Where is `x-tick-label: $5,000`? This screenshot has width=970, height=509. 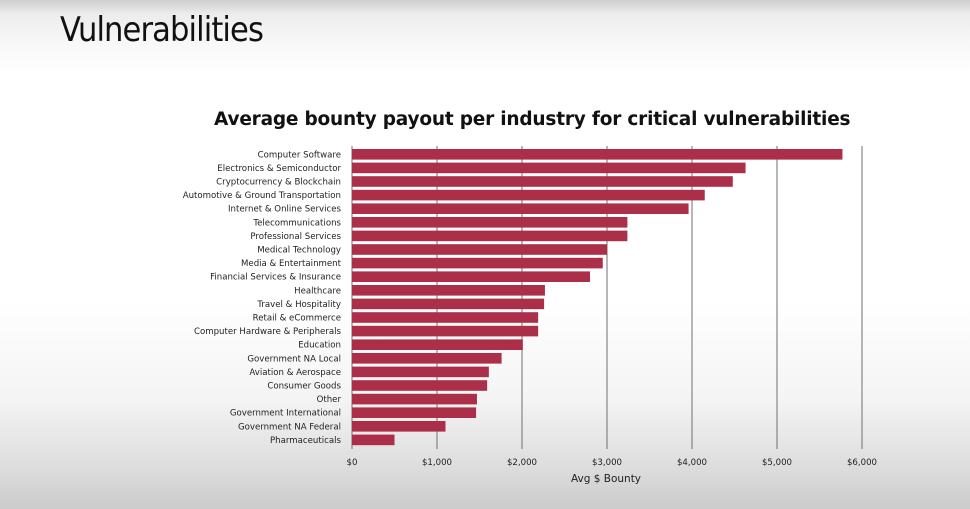
x-tick-label: $5,000 is located at coordinates (777, 463).